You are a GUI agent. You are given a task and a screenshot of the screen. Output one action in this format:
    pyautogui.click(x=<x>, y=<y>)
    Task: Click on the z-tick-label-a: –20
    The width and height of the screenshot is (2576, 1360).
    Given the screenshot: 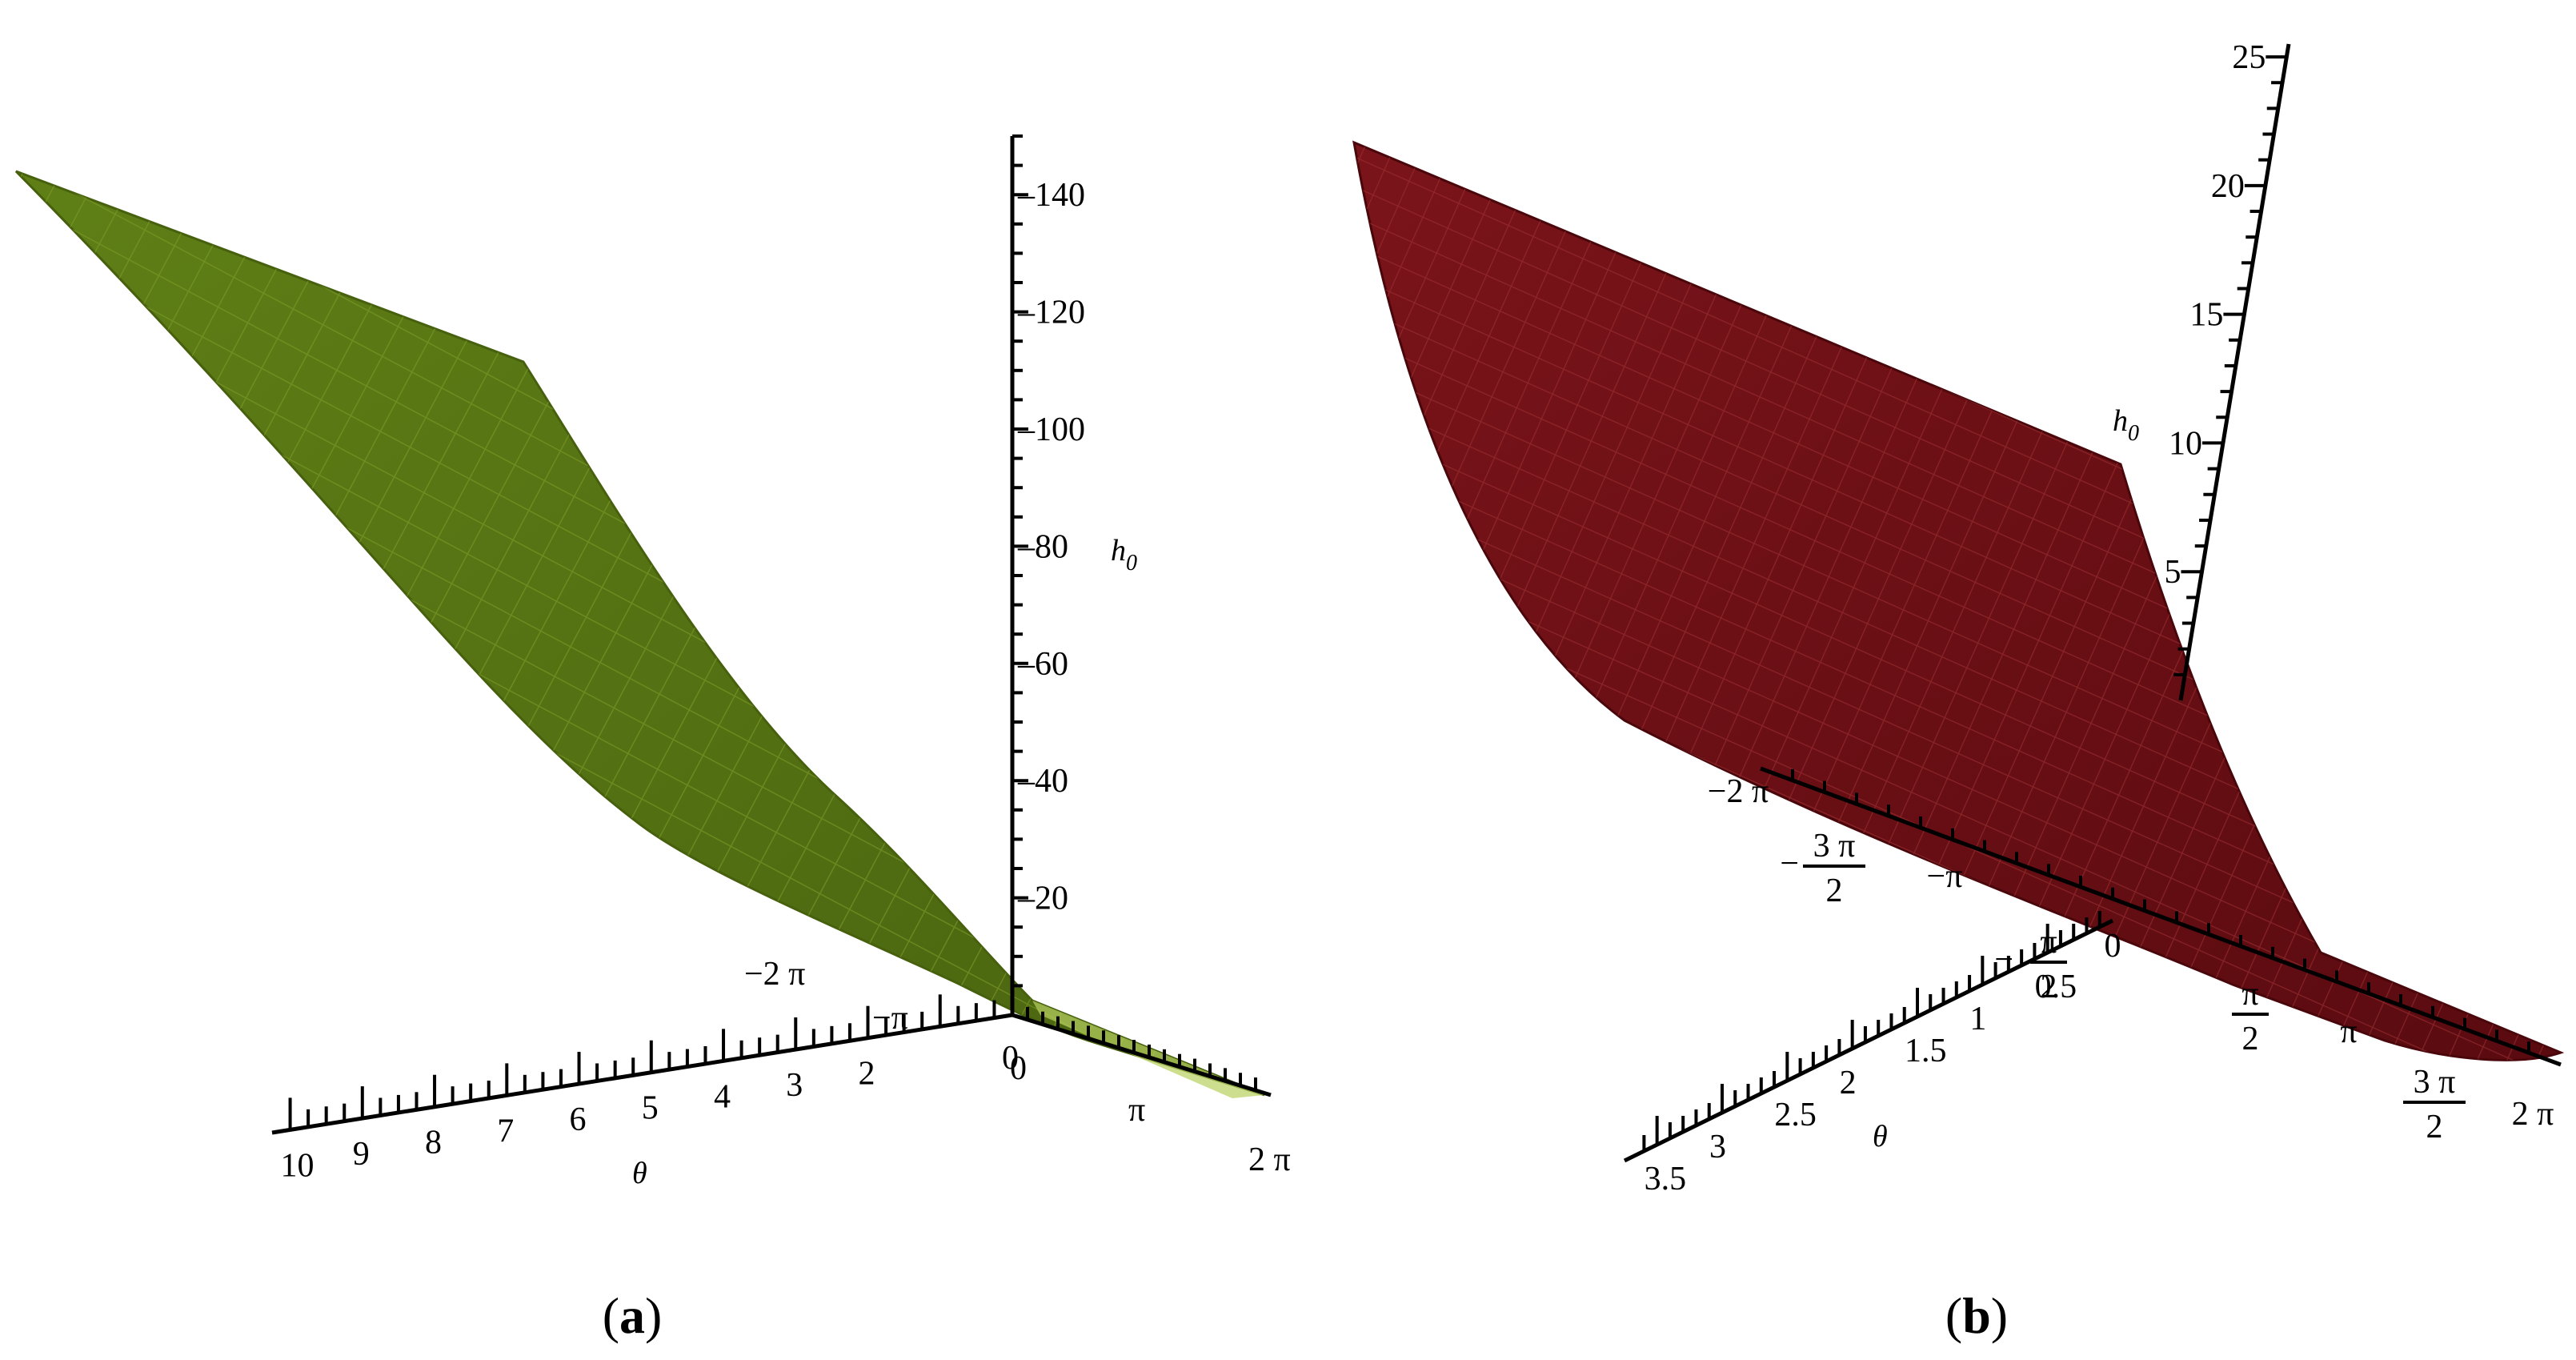 What is the action you would take?
    pyautogui.click(x=1042, y=899)
    